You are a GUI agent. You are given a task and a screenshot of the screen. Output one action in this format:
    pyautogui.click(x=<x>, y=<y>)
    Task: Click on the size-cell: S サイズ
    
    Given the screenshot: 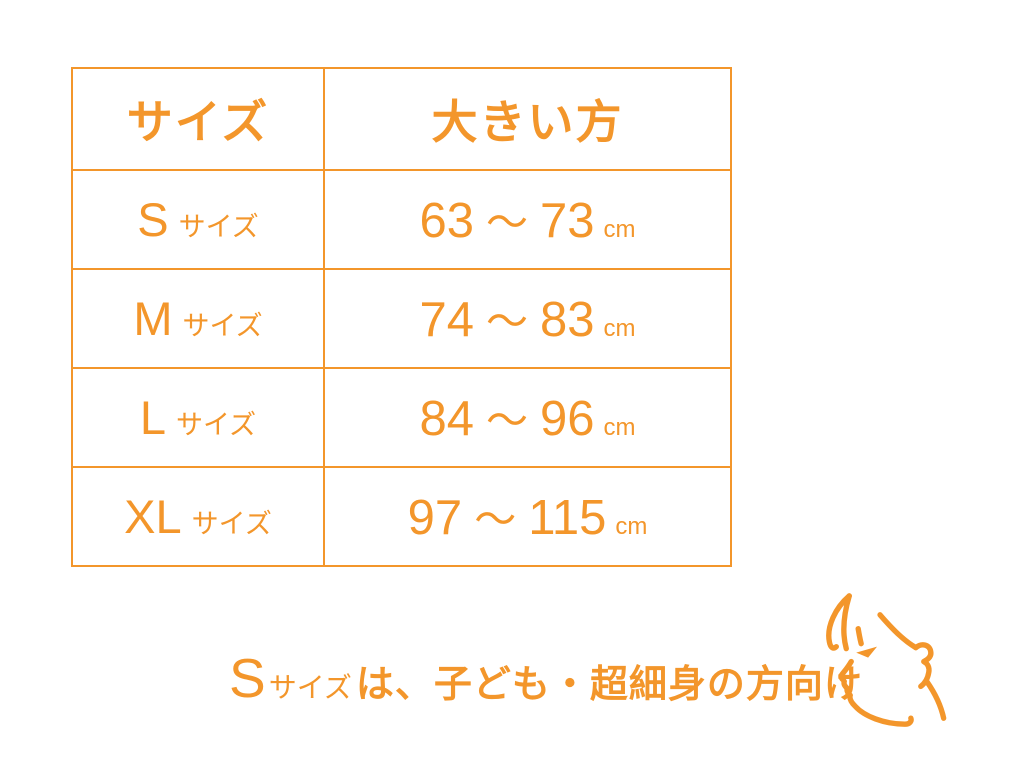 What is the action you would take?
    pyautogui.click(x=198, y=219)
    